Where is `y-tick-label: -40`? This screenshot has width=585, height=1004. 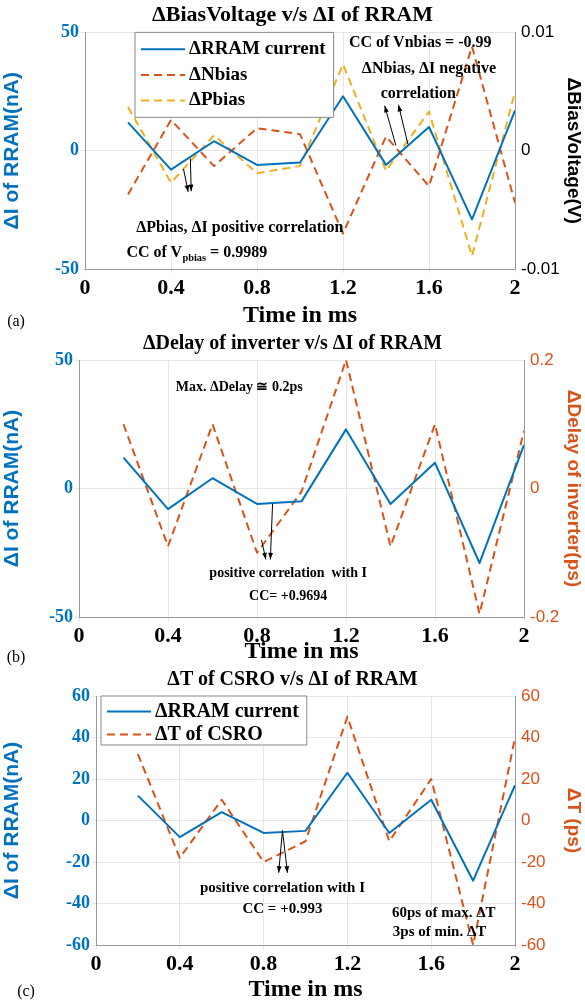 y-tick-label: -40 is located at coordinates (78, 902).